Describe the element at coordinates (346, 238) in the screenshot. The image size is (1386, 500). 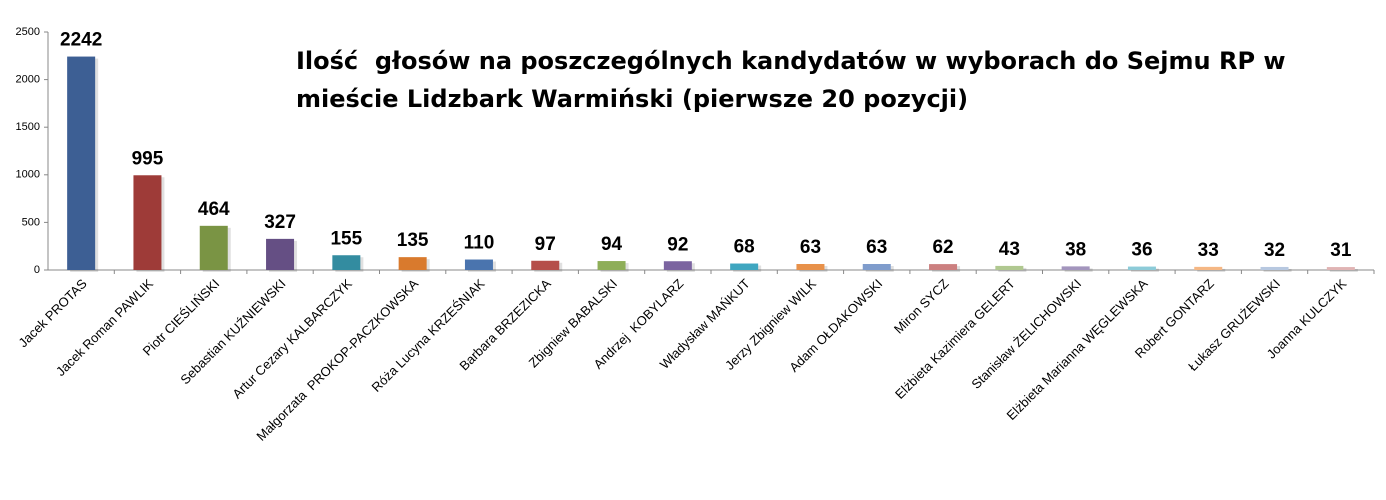
I see `value-label: 155` at that location.